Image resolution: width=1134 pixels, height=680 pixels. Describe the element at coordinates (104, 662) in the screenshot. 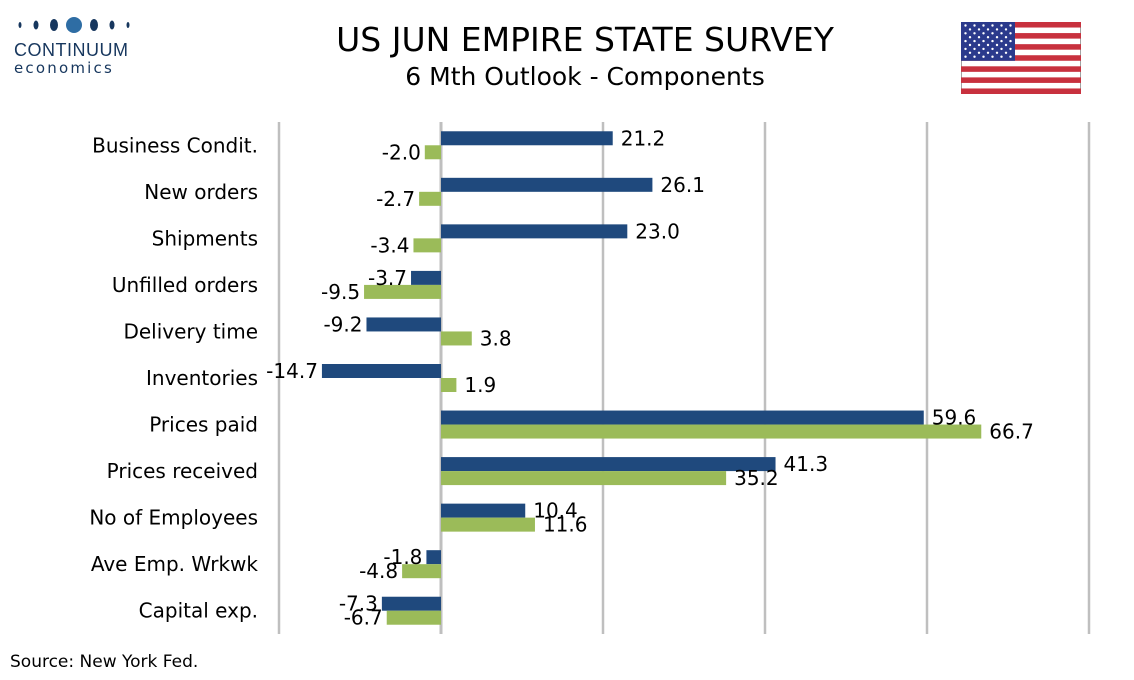

I see `source-note: Source: New York Fed.` at that location.